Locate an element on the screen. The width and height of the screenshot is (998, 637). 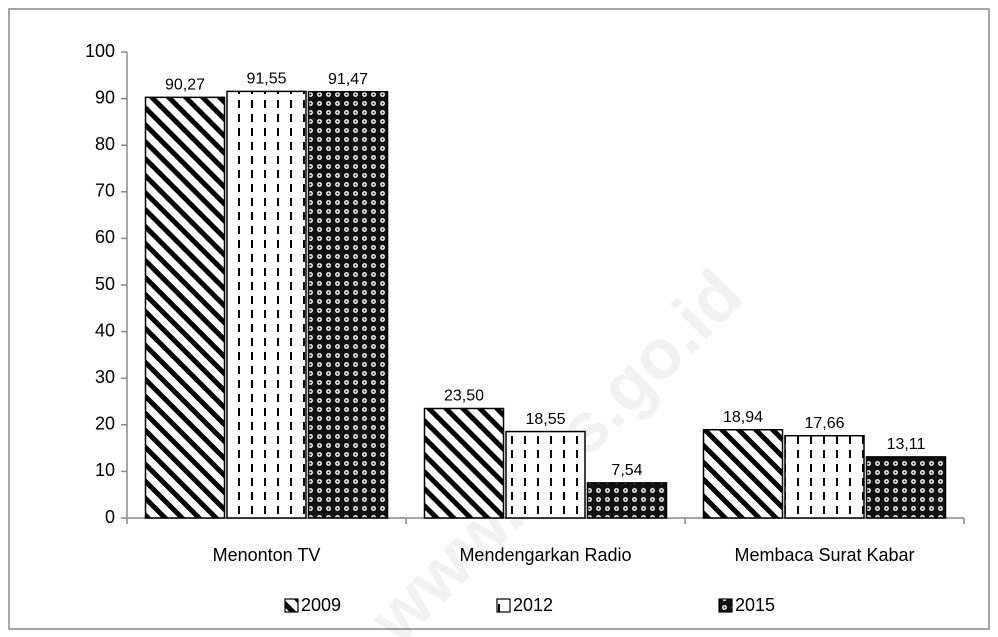
y-tick-label: 40 is located at coordinates (105, 330).